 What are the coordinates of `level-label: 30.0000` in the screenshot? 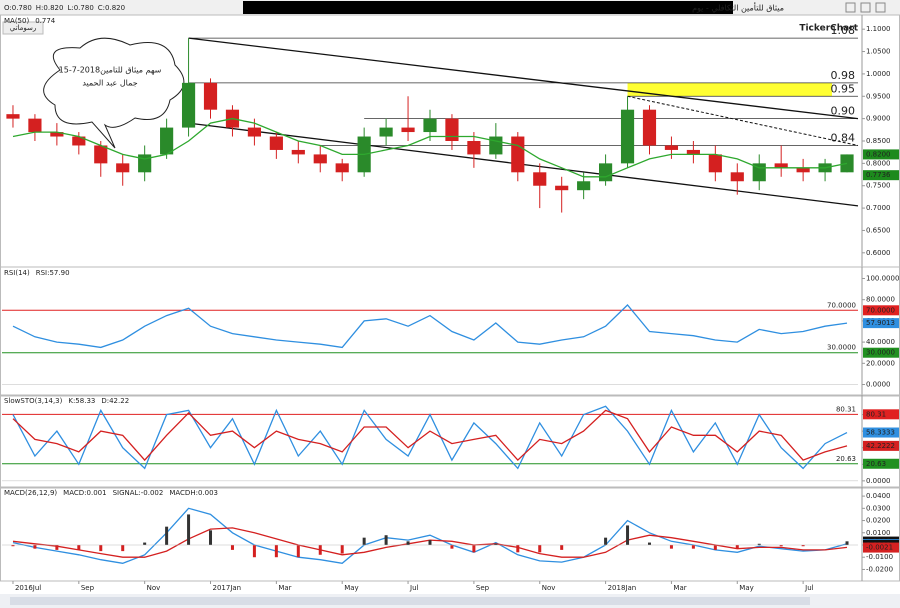 It's located at (841, 348).